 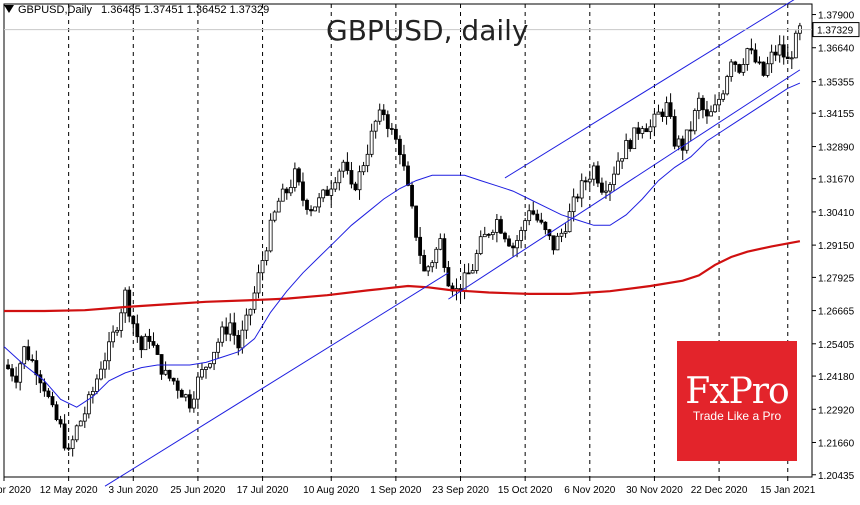 What do you see at coordinates (15, 490) in the screenshot?
I see `x-tick-label: 20 Apr 2020` at bounding box center [15, 490].